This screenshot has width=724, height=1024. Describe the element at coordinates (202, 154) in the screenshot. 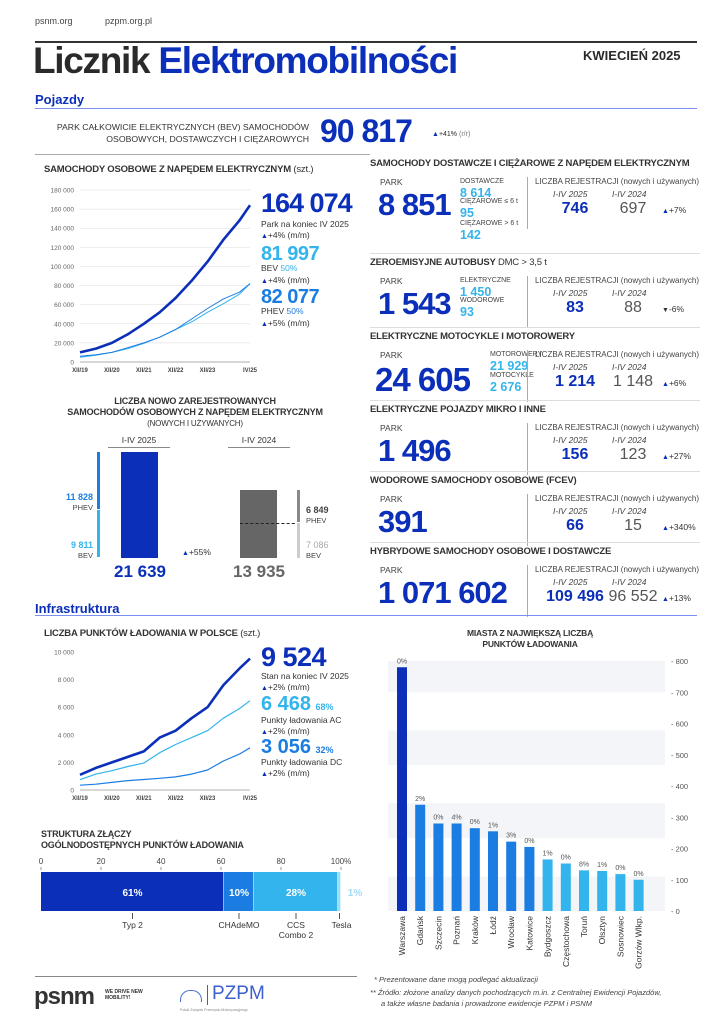

I see `divider` at that location.